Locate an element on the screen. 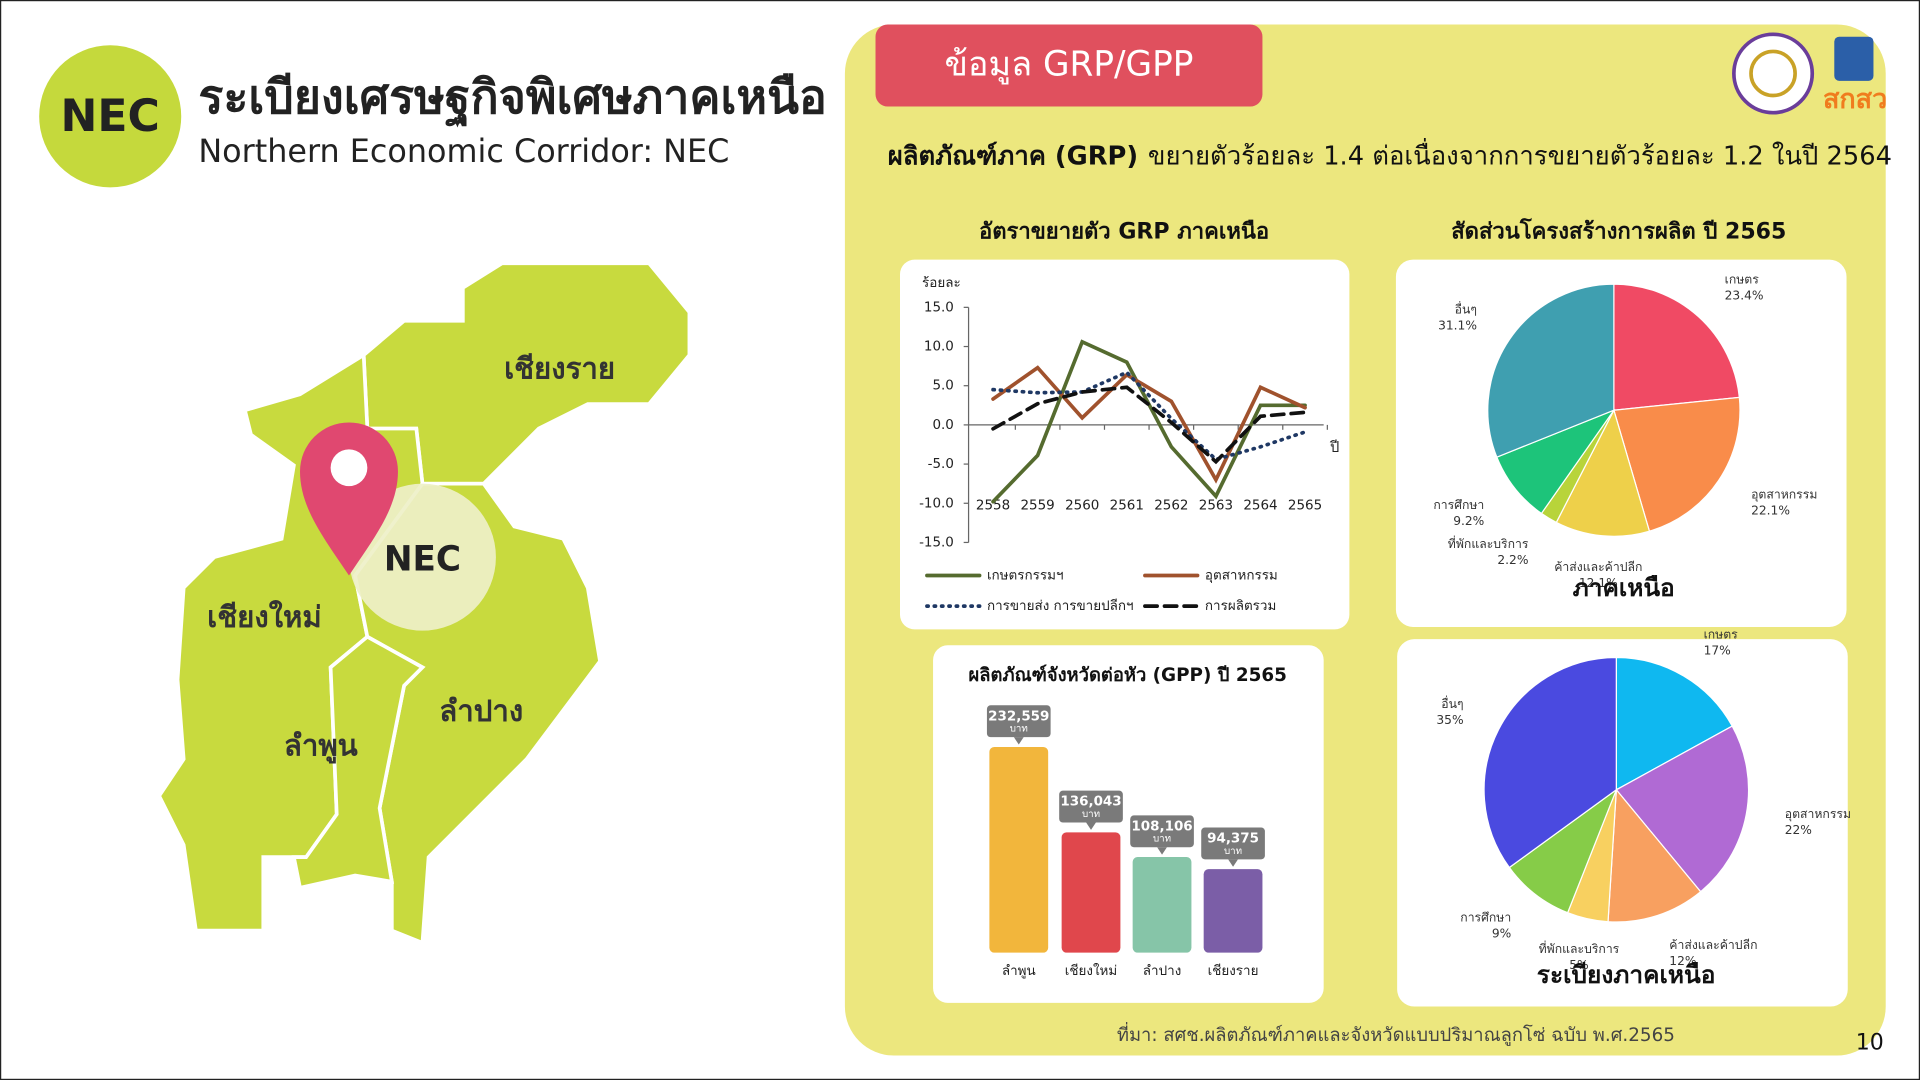  structure-title: สัดส่วนโครงสร้างการผลิต ปี 2565 is located at coordinates (1618, 231).